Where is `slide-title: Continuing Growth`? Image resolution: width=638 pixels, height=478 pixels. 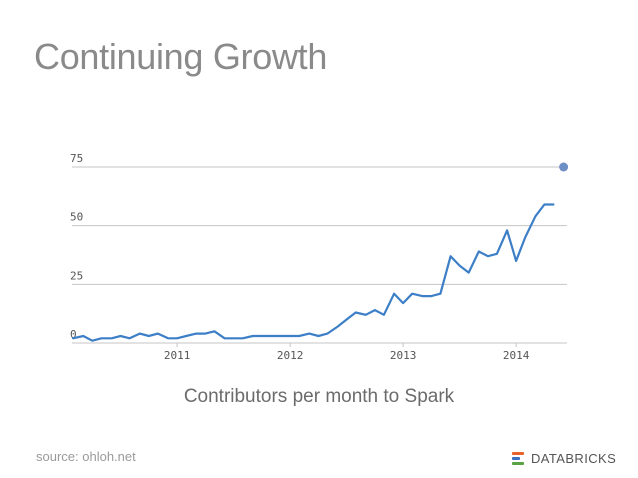 slide-title: Continuing Growth is located at coordinates (181, 56).